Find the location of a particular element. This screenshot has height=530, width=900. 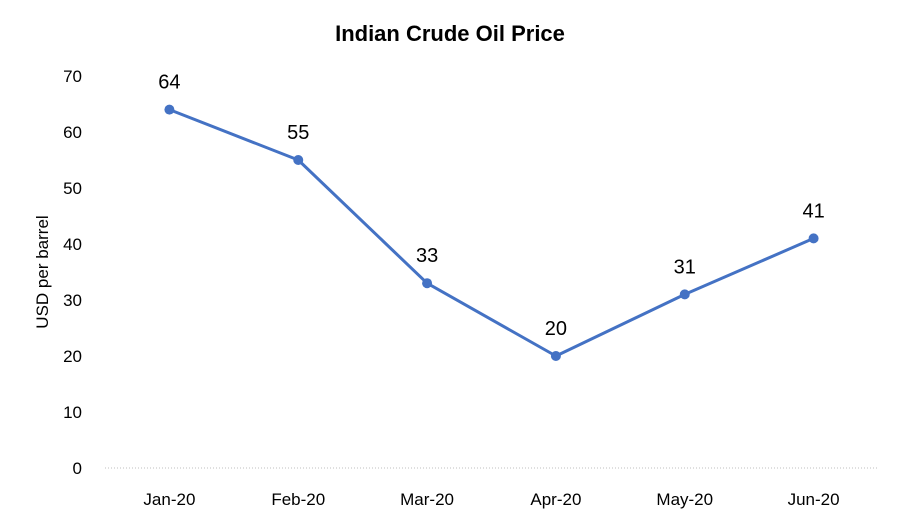

data-label: 64 is located at coordinates (169, 83).